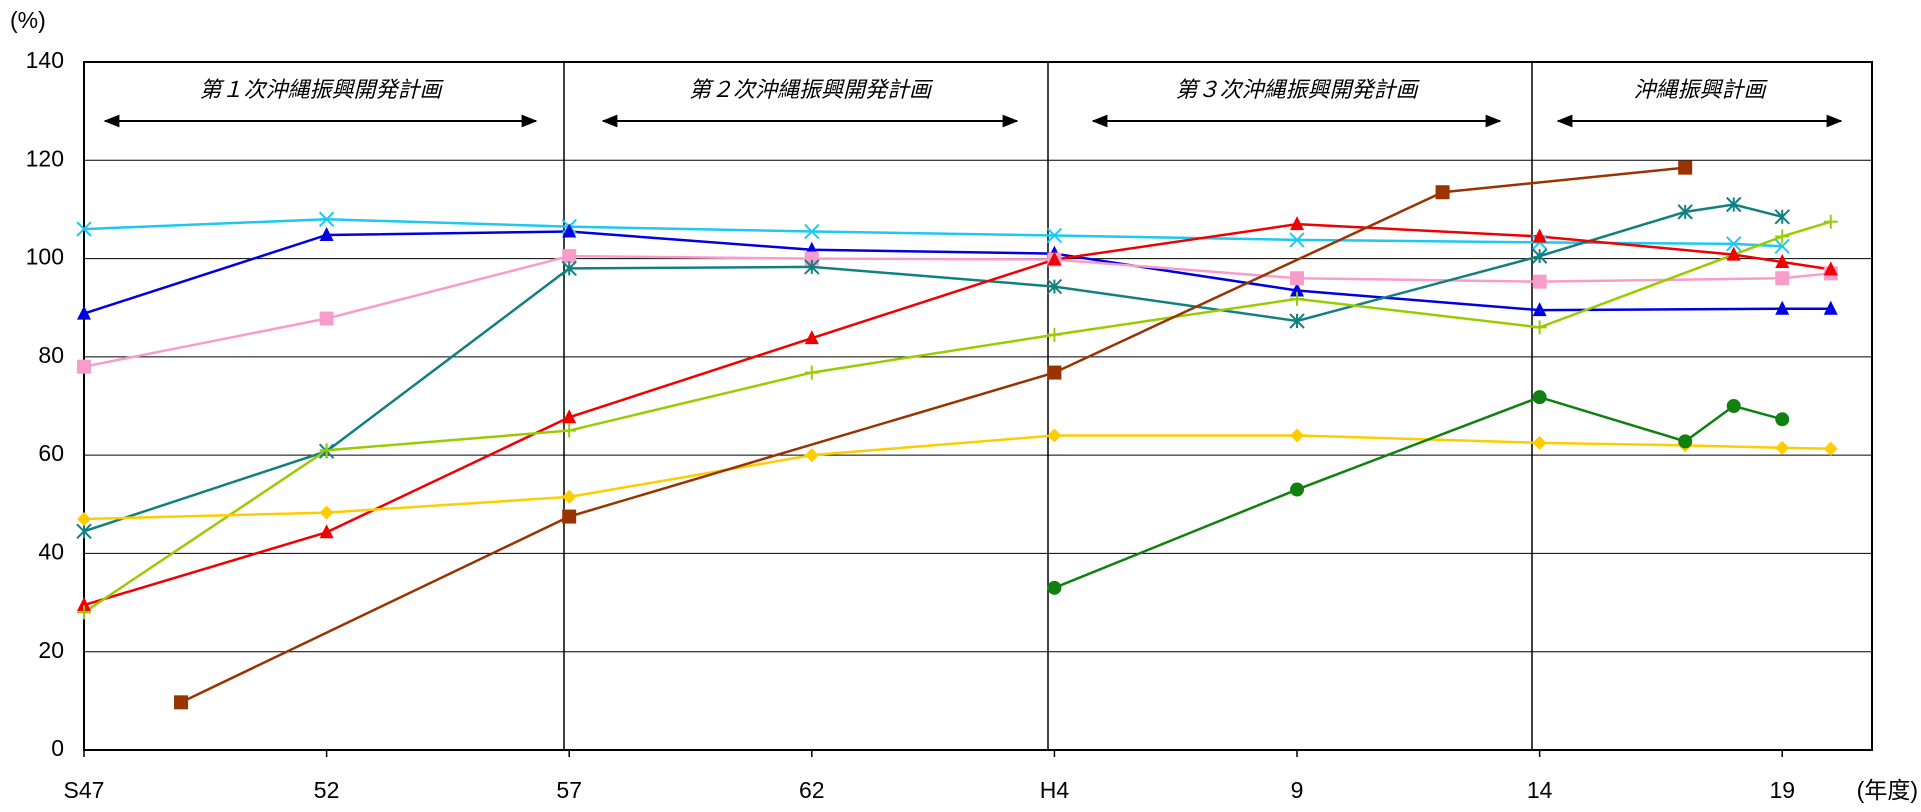 The image size is (1921, 812). I want to click on marker-stroke, so click(1054, 235).